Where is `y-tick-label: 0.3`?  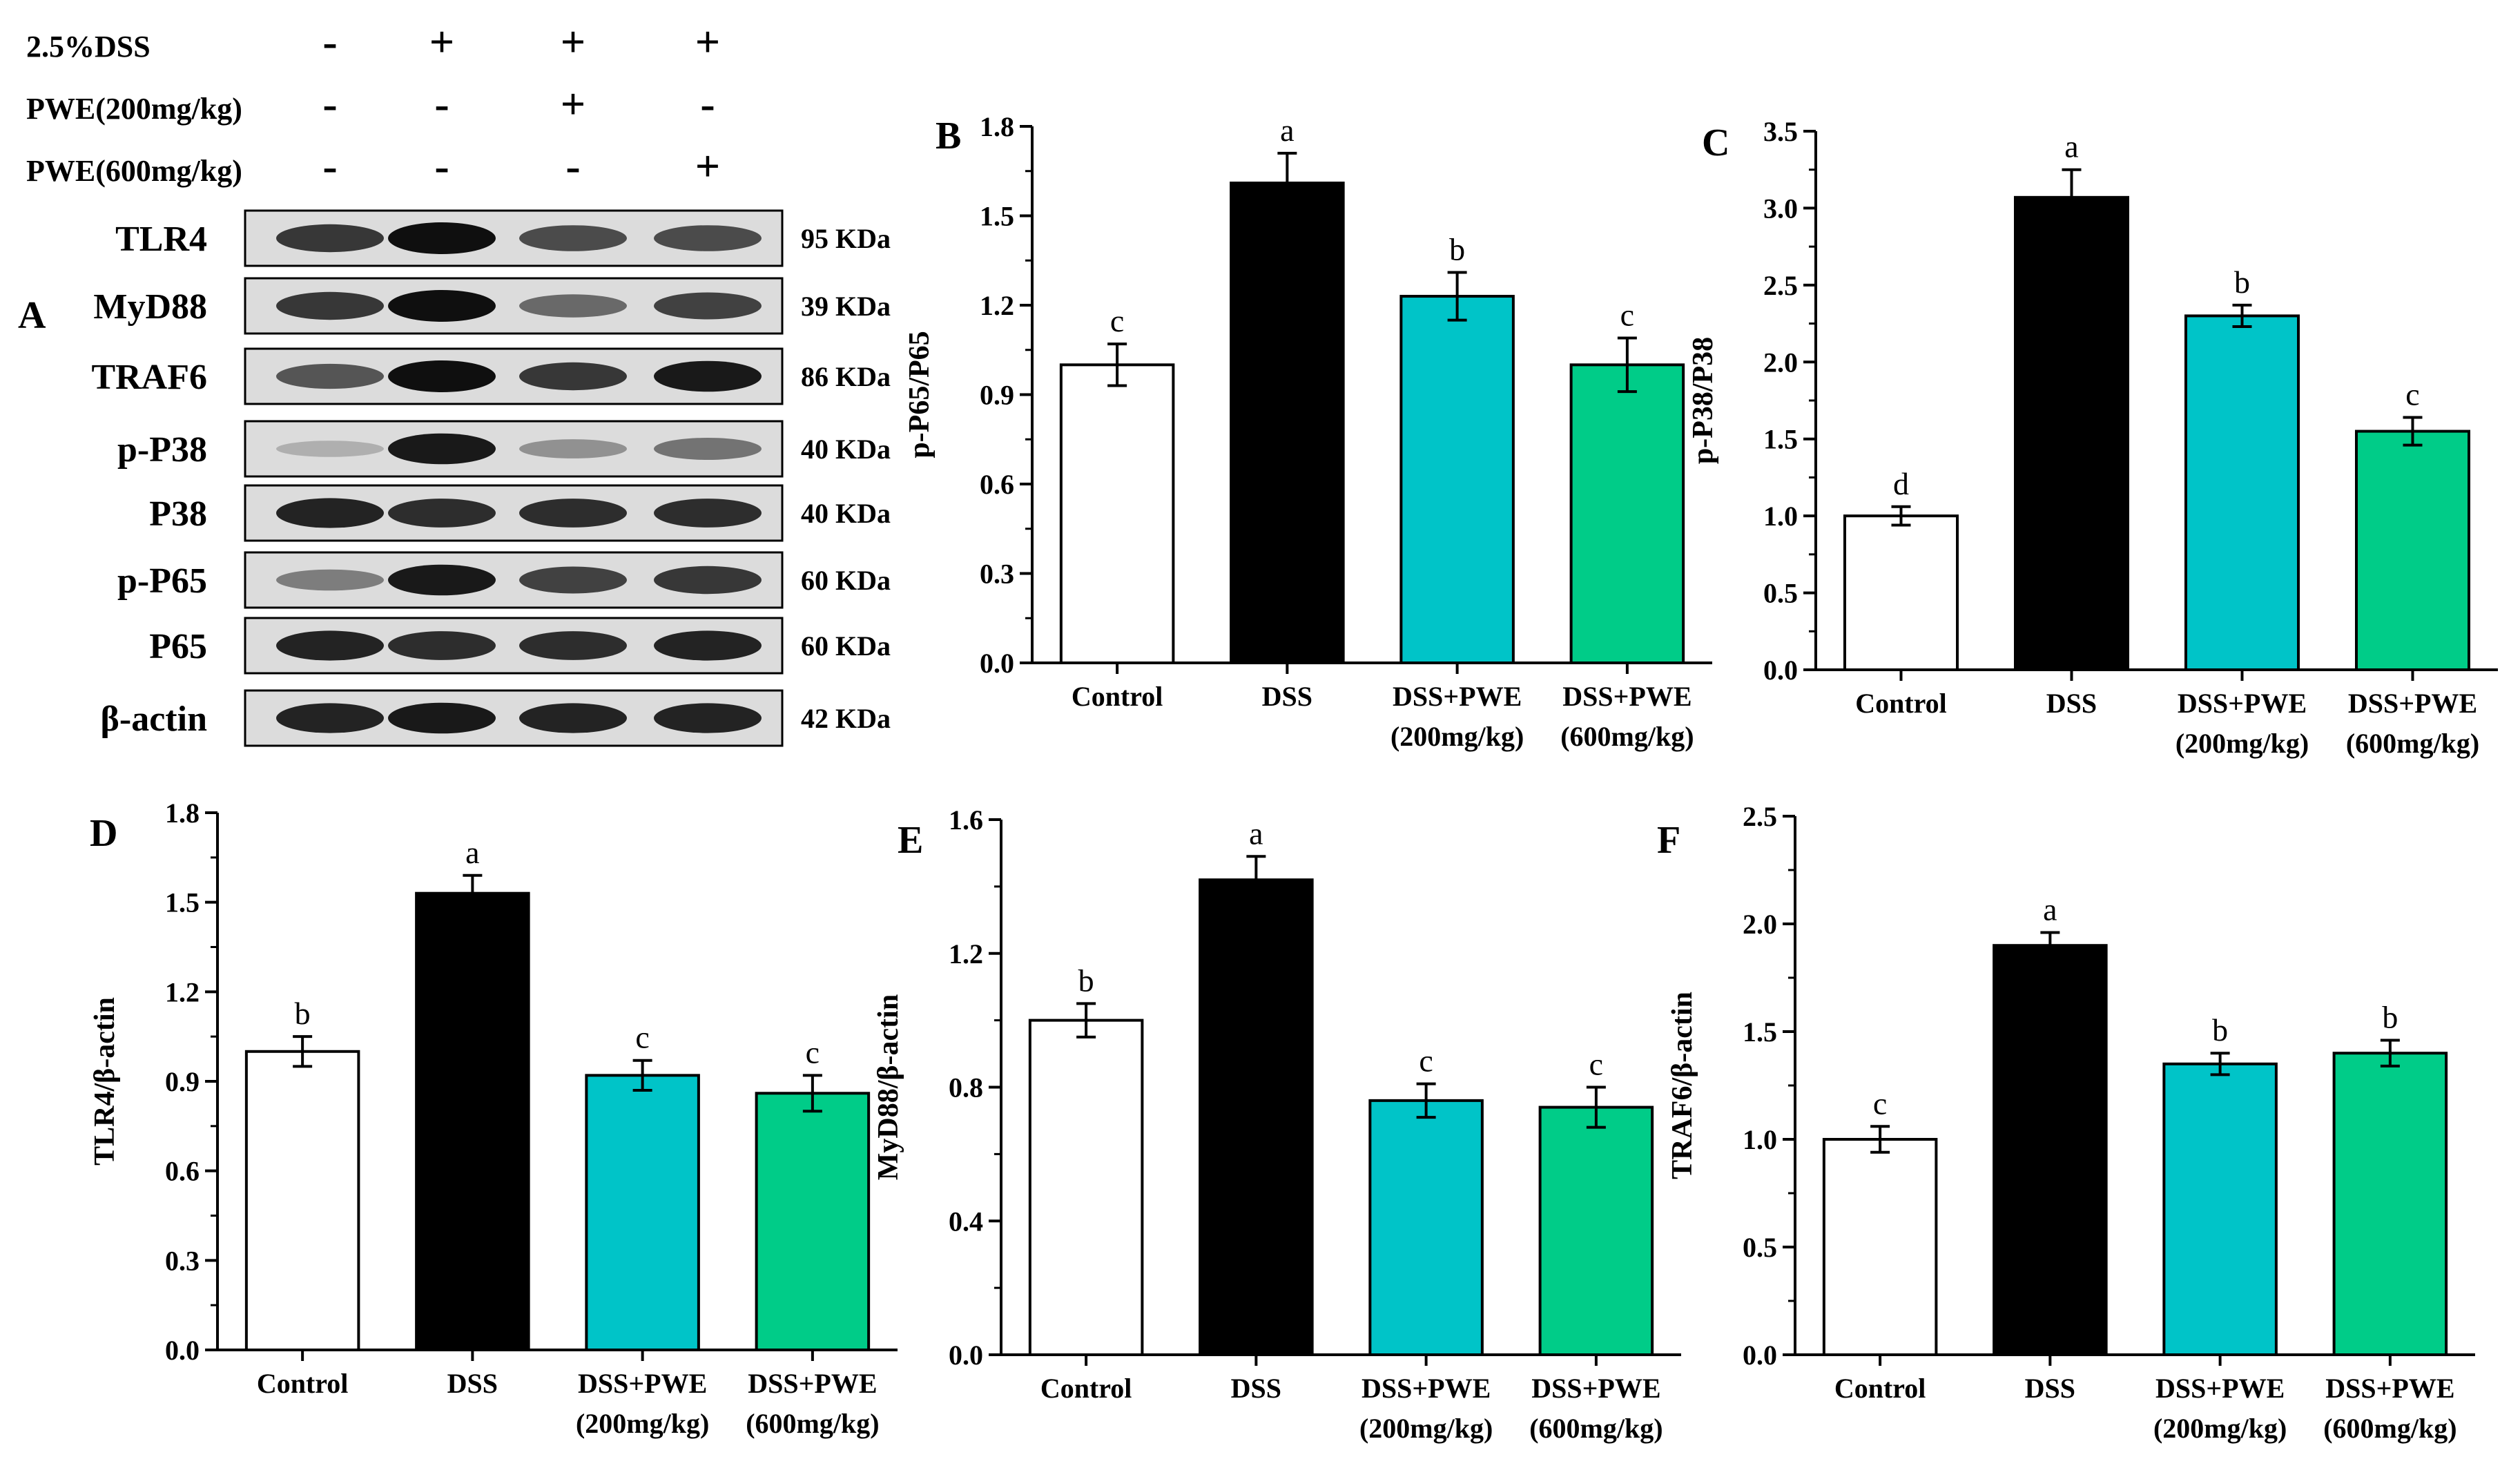 y-tick-label: 0.3 is located at coordinates (183, 1260).